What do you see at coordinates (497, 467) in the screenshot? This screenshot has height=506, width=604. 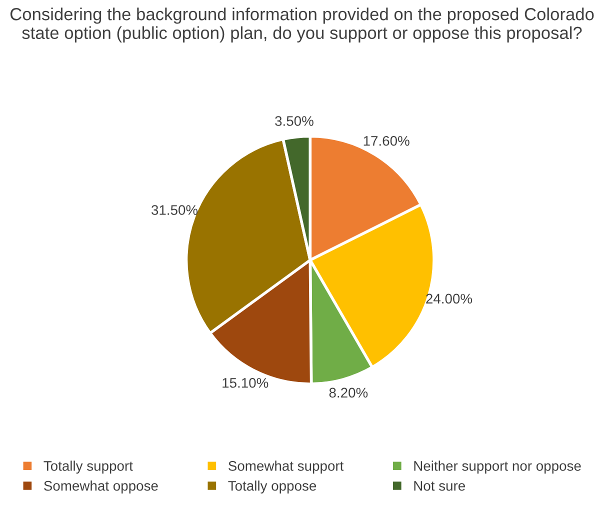 I see `legend-label: Neither support nor oppose` at bounding box center [497, 467].